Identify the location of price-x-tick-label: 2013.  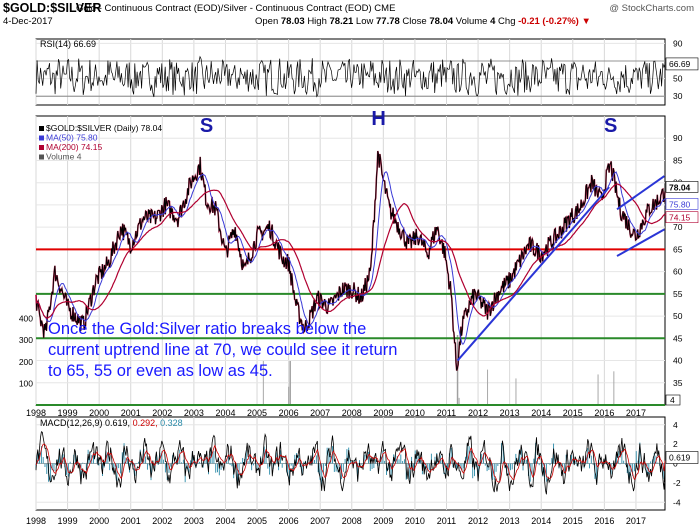
(510, 413).